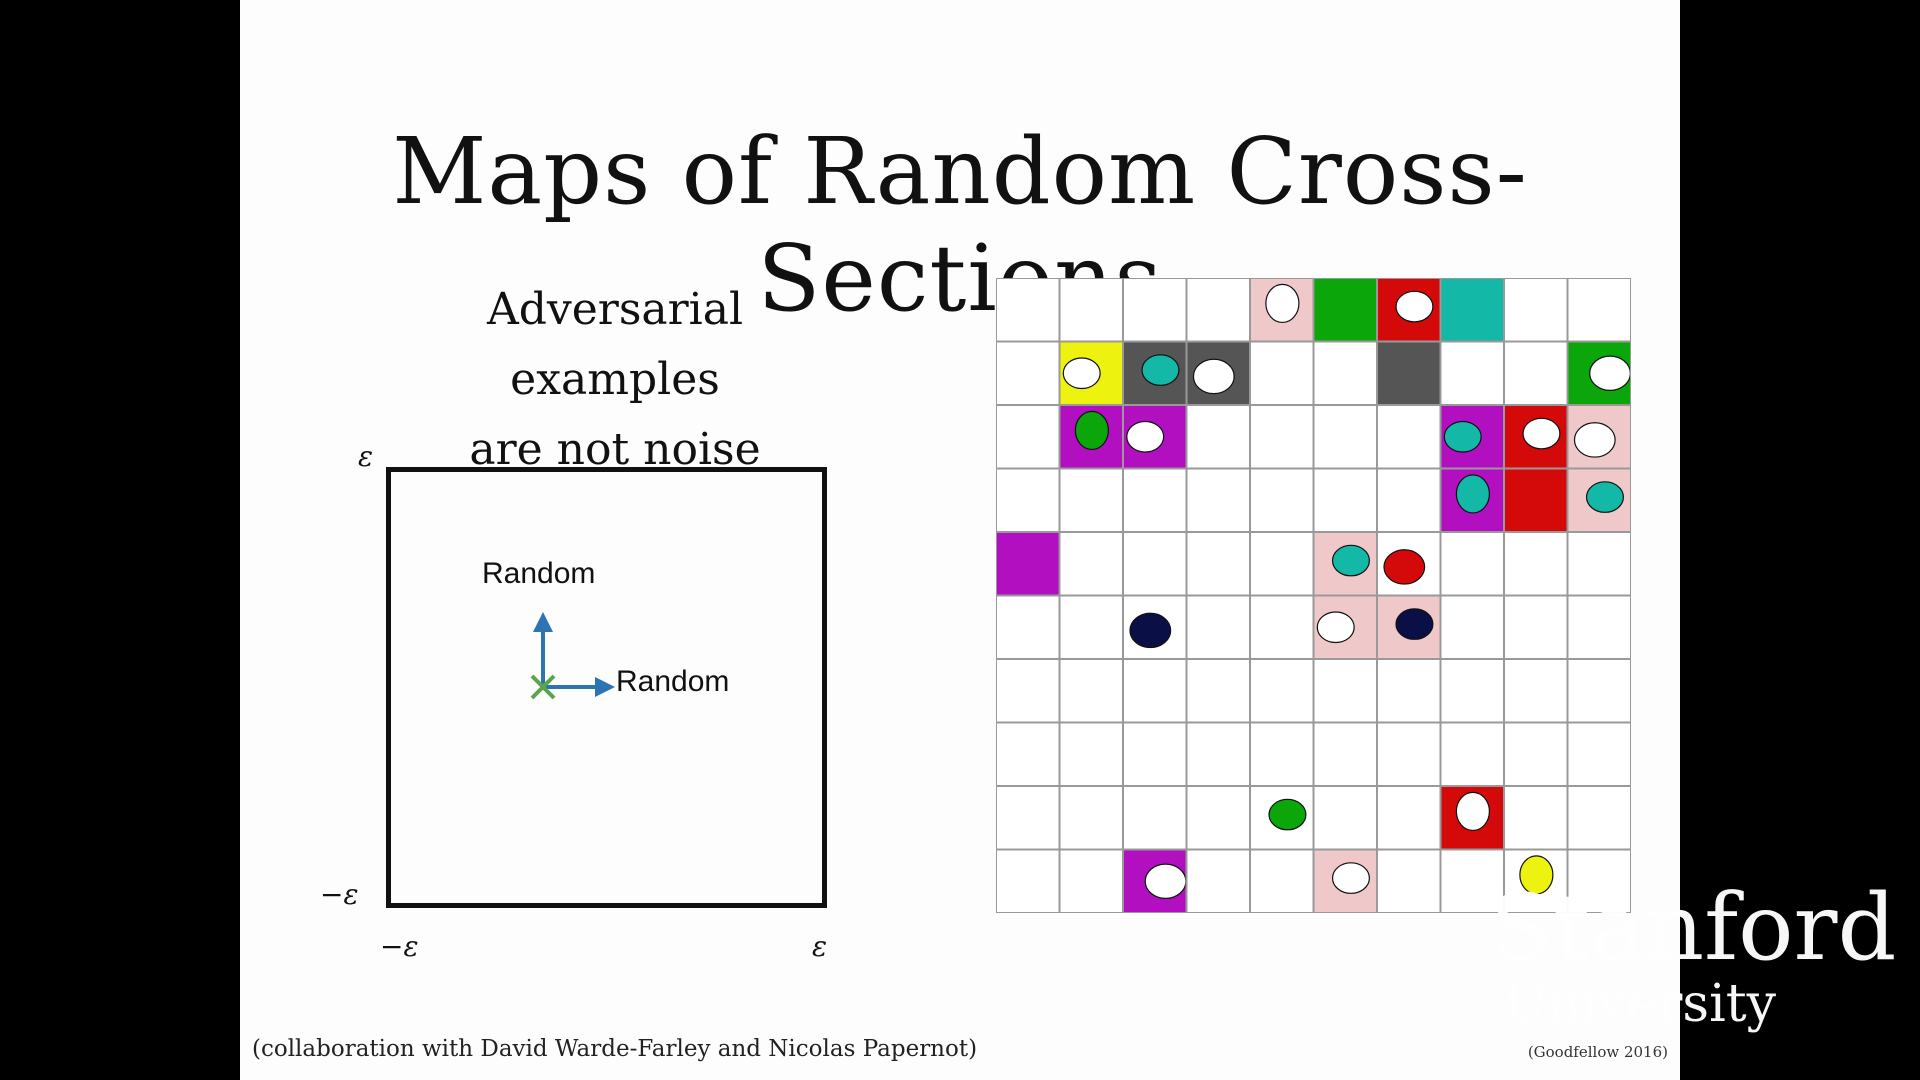 Image resolution: width=1920 pixels, height=1080 pixels. Describe the element at coordinates (366, 456) in the screenshot. I see `epsilon-top-label: ε` at that location.